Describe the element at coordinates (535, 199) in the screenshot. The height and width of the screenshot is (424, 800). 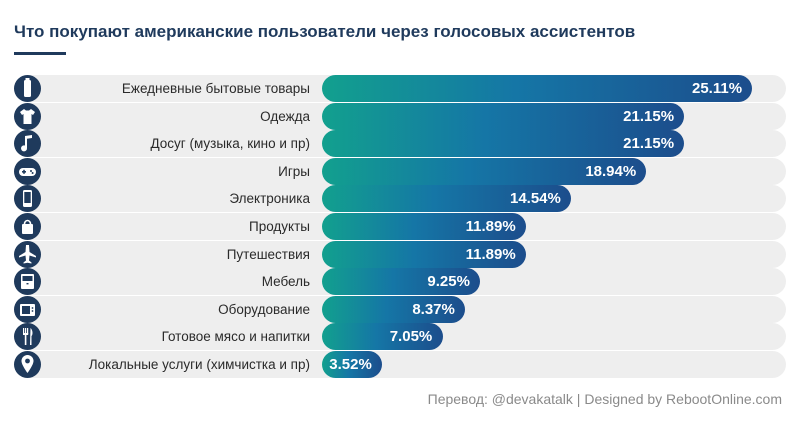
I see `data-label: 14.54%` at that location.